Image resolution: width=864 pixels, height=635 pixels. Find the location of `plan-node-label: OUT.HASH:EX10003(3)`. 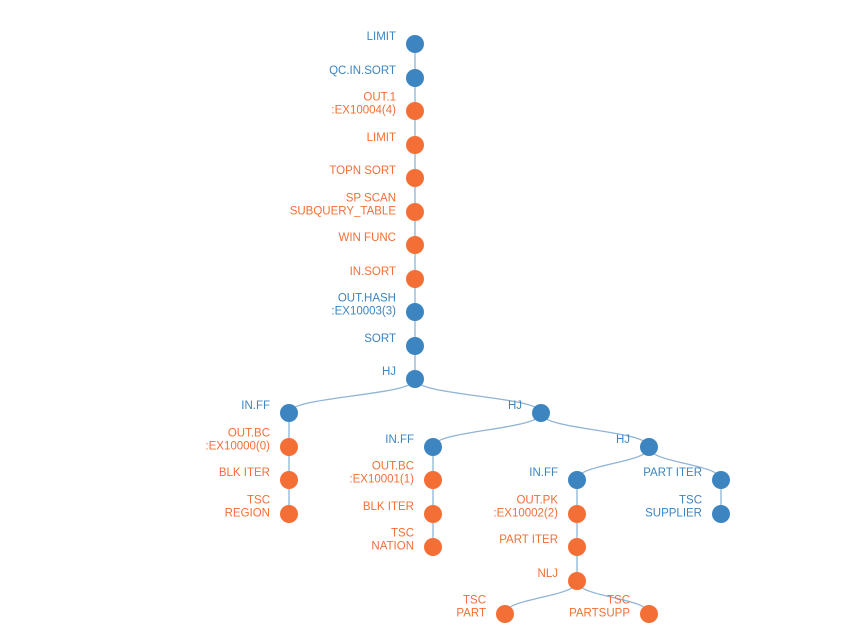

plan-node-label: OUT.HASH:EX10003(3) is located at coordinates (363, 305).